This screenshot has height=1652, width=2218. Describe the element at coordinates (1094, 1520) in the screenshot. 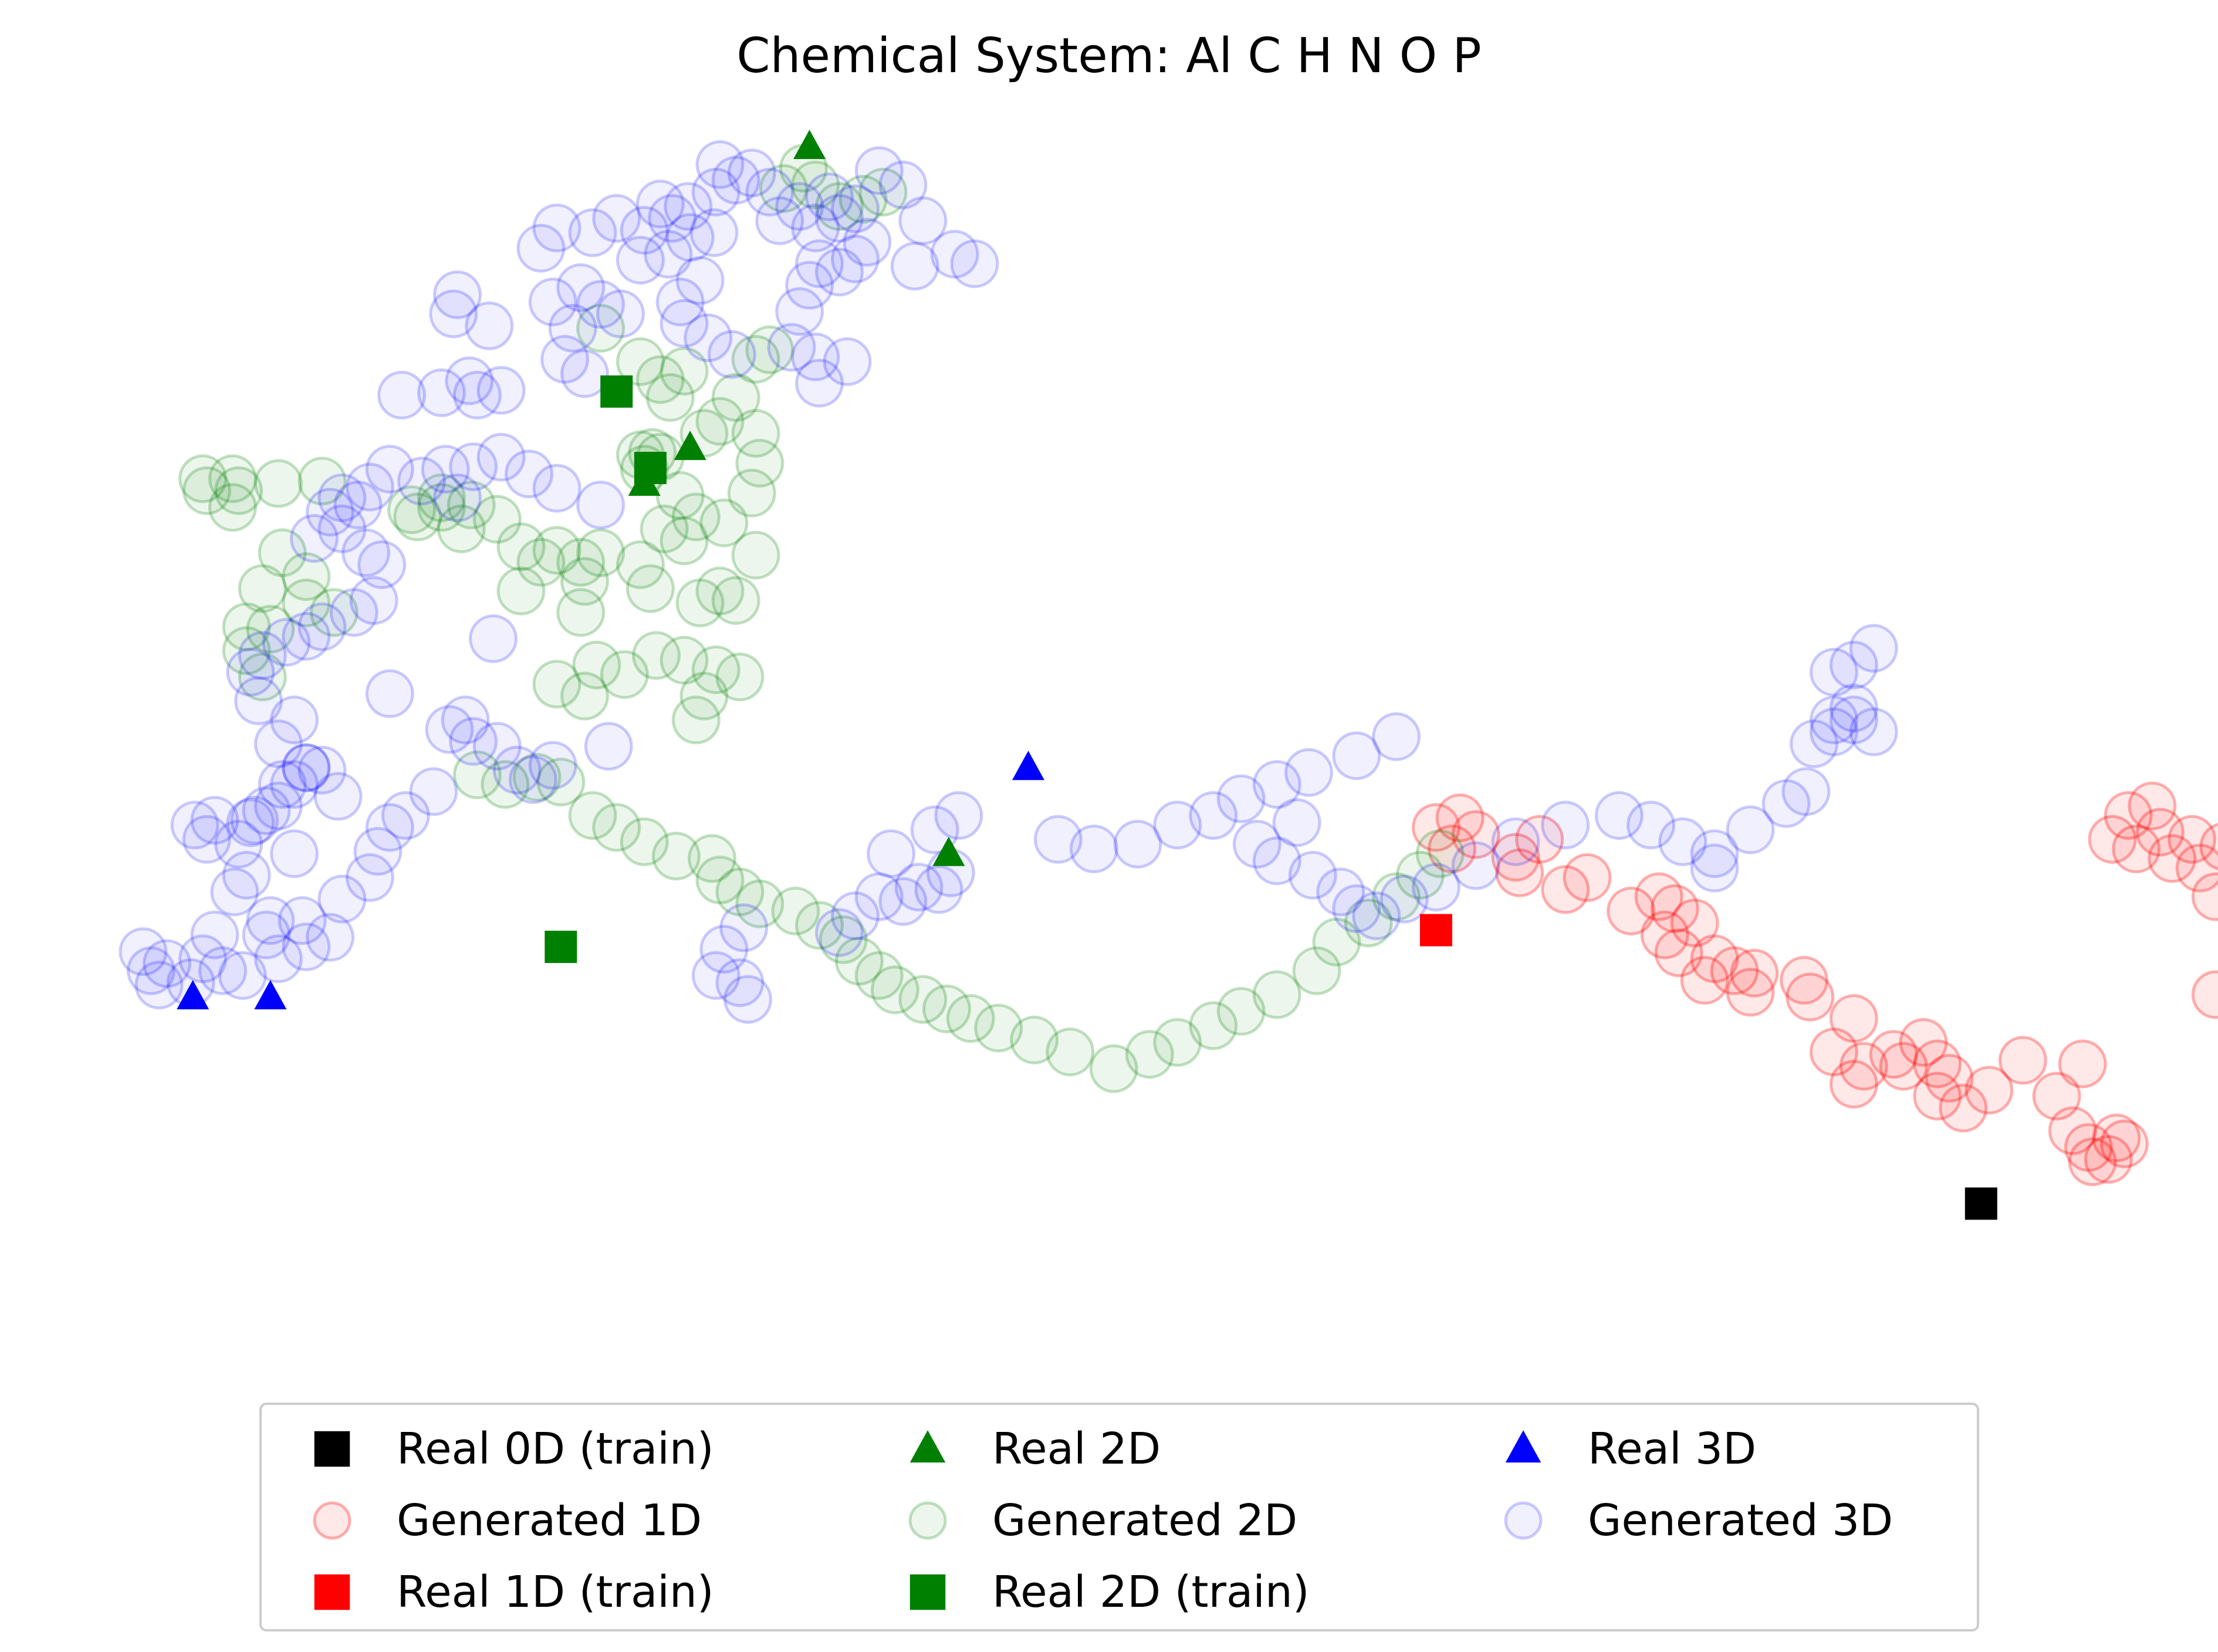

I see `legend-item-generated-2d: Generated 2D` at that location.